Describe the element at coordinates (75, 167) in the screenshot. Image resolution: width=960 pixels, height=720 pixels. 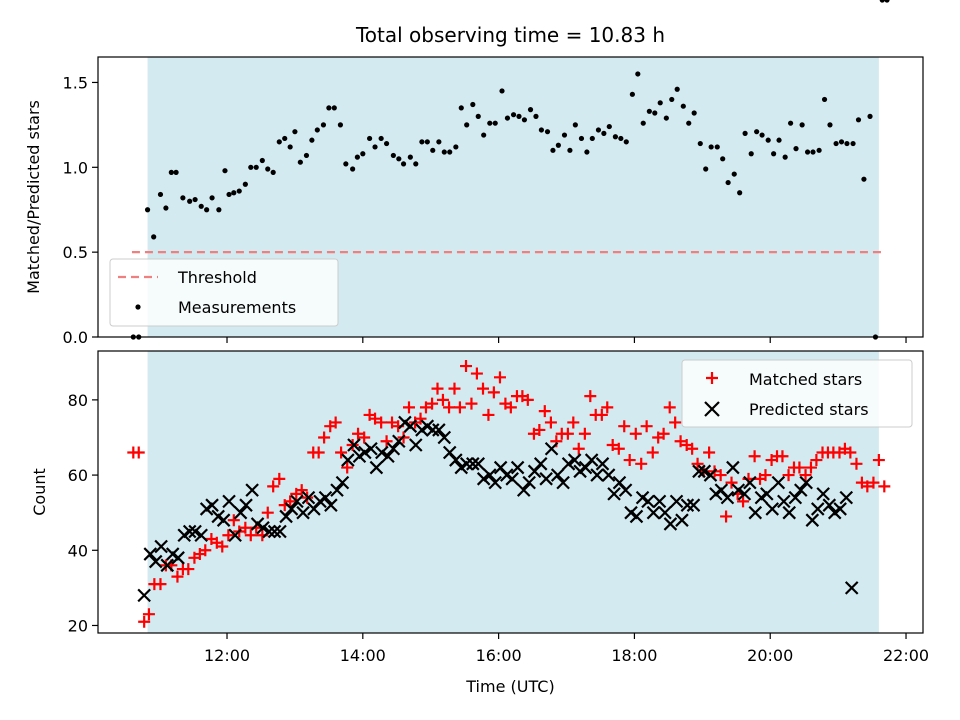
I see `y-tick-label: 1.0` at that location.